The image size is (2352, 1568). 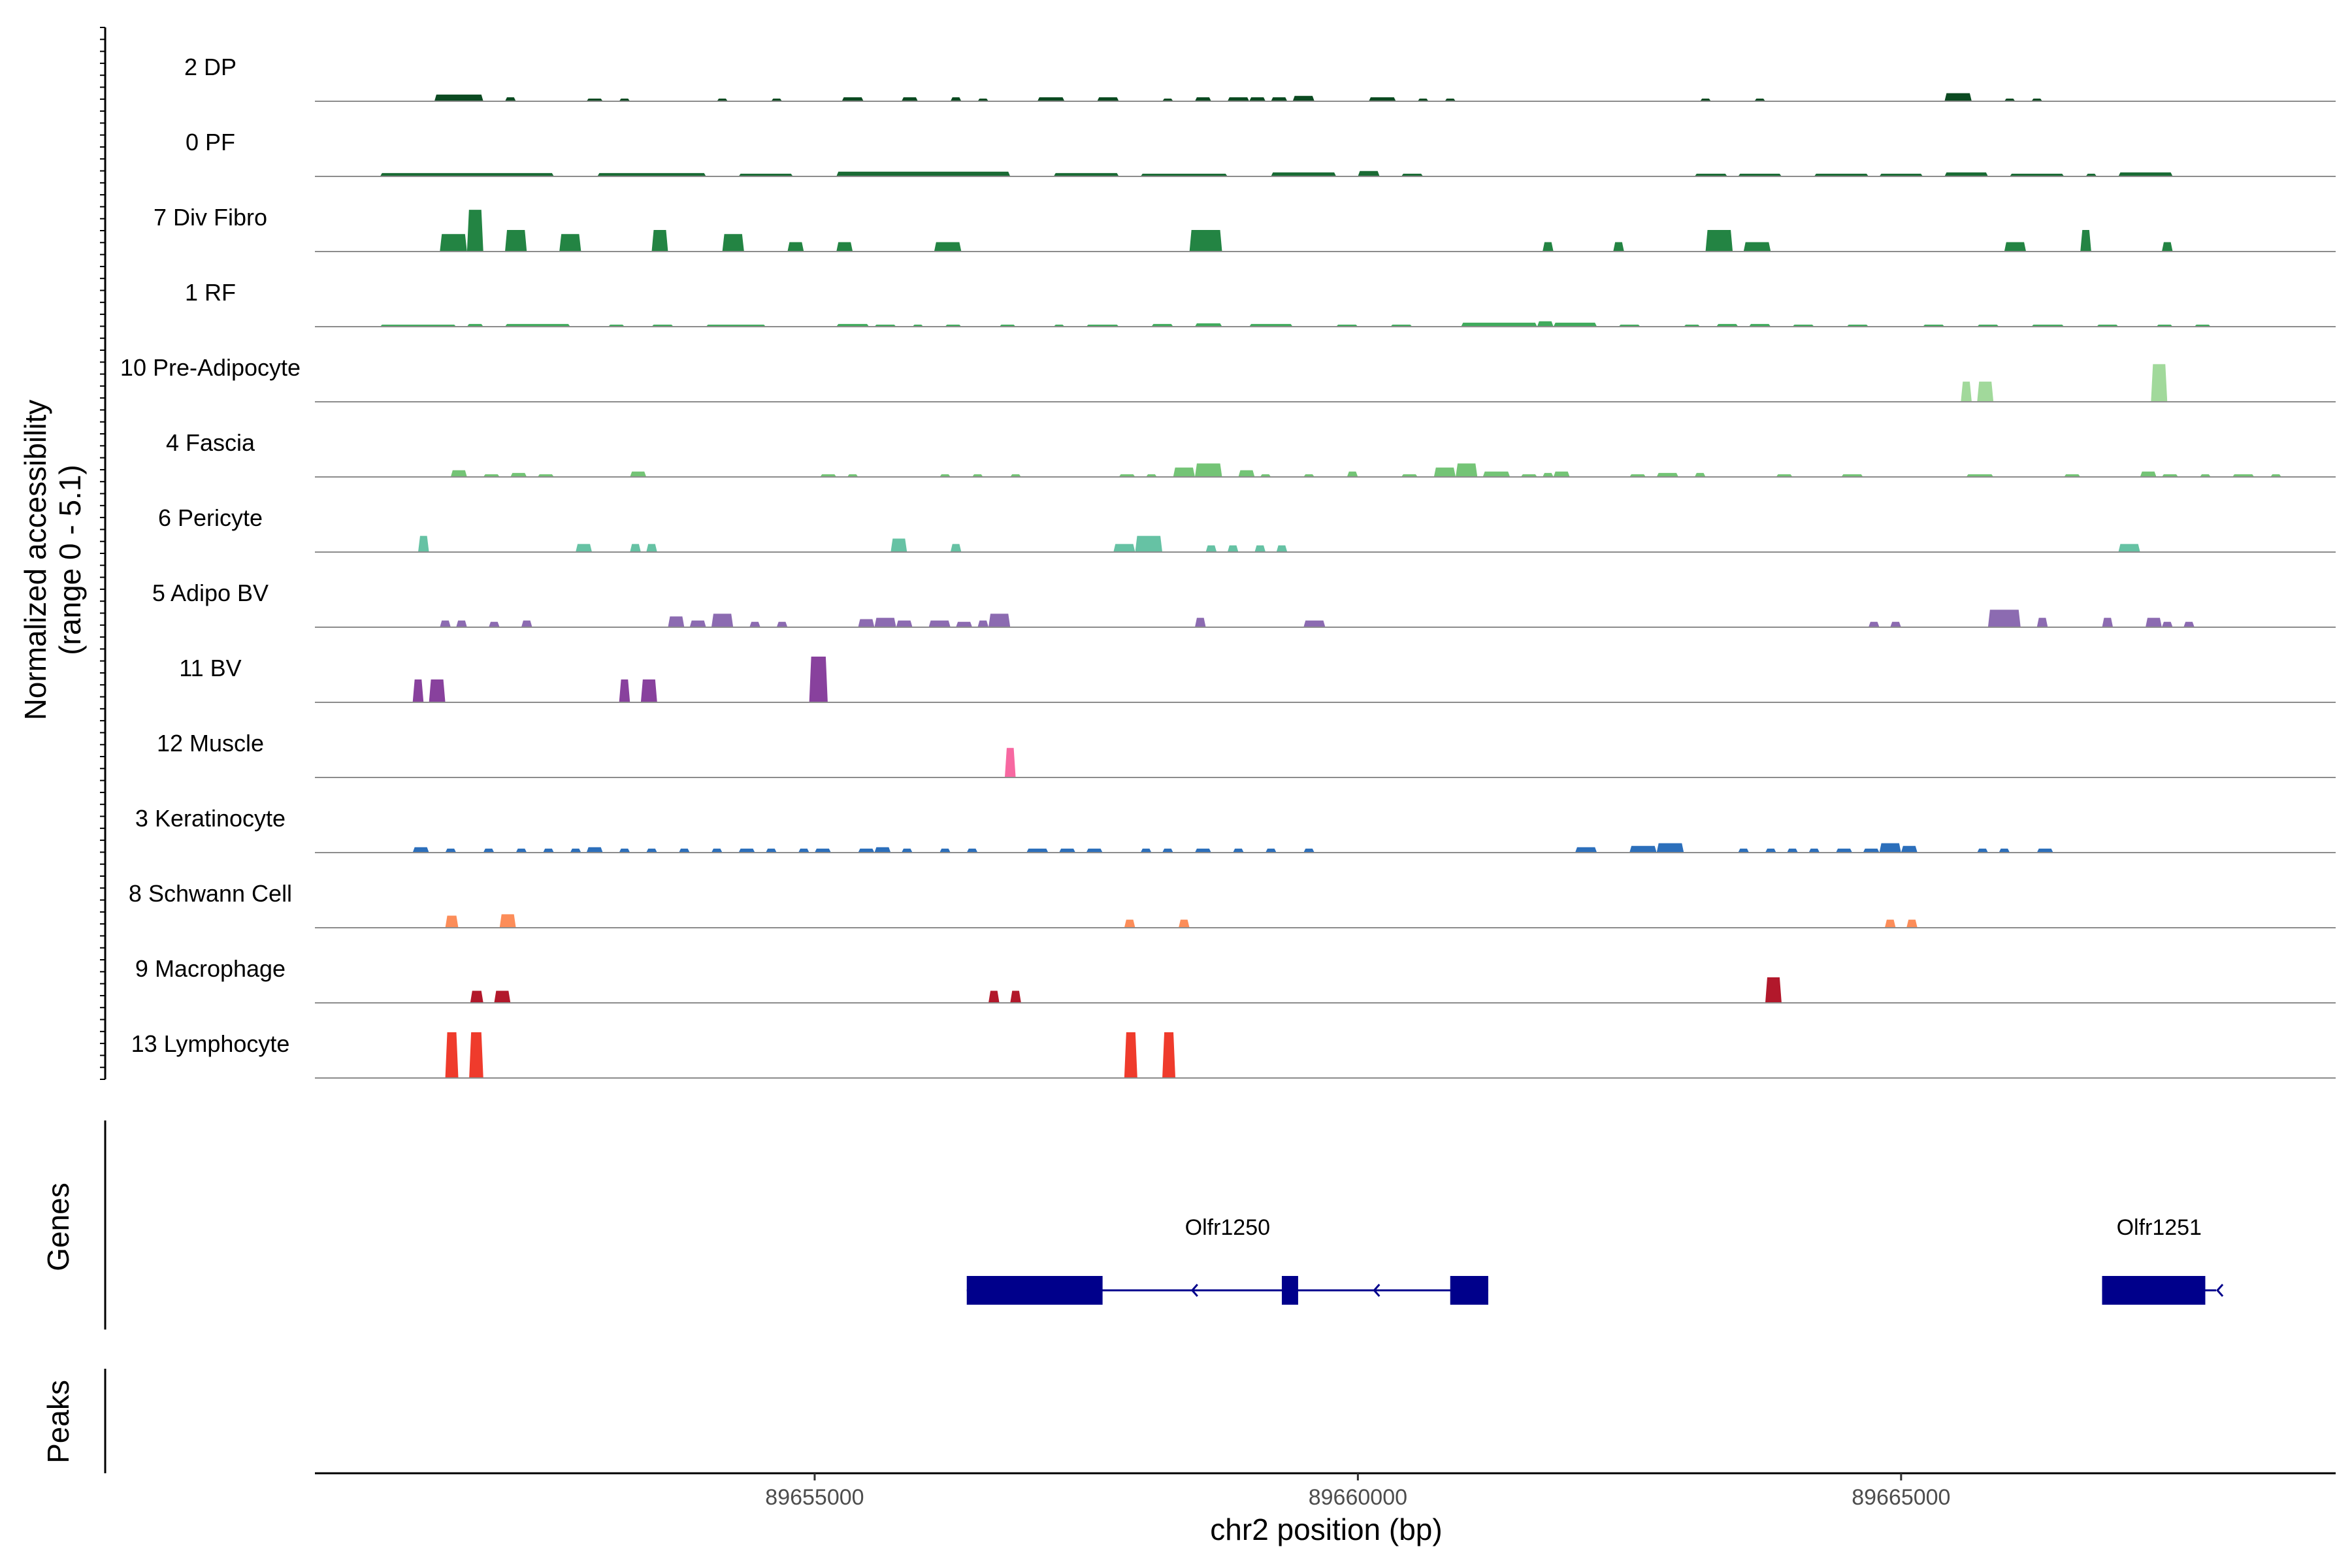 I want to click on track-label: 11 BV, so click(x=210, y=668).